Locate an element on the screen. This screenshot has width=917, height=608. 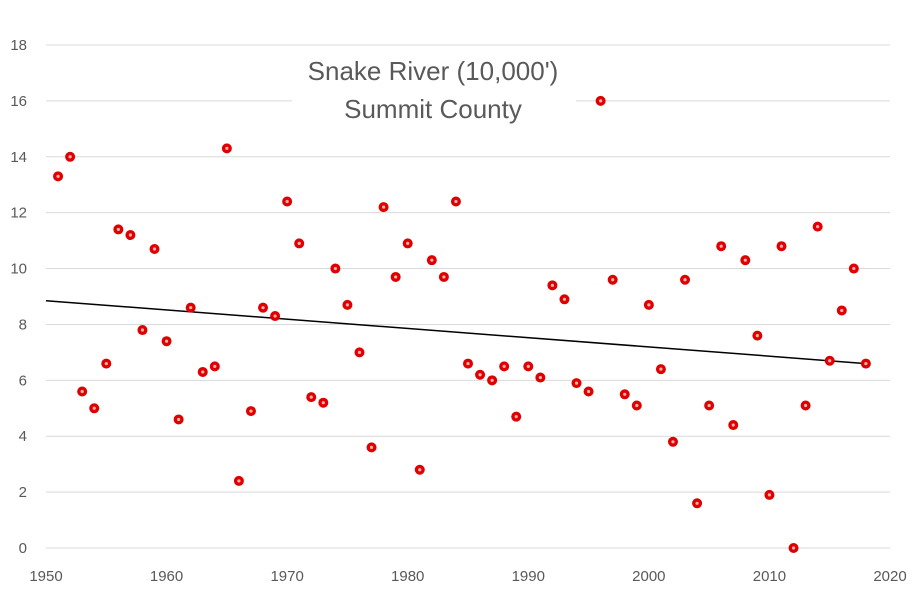
trendline is located at coordinates (455, 332).